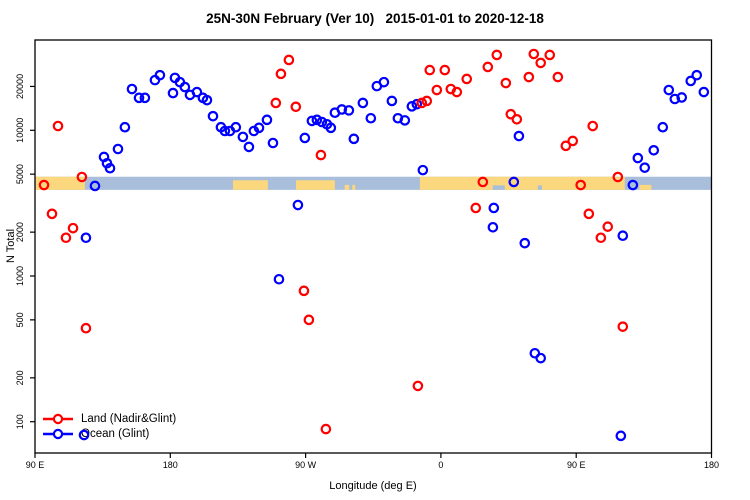  What do you see at coordinates (306, 465) in the screenshot?
I see `x-tick-label: 90 W` at bounding box center [306, 465].